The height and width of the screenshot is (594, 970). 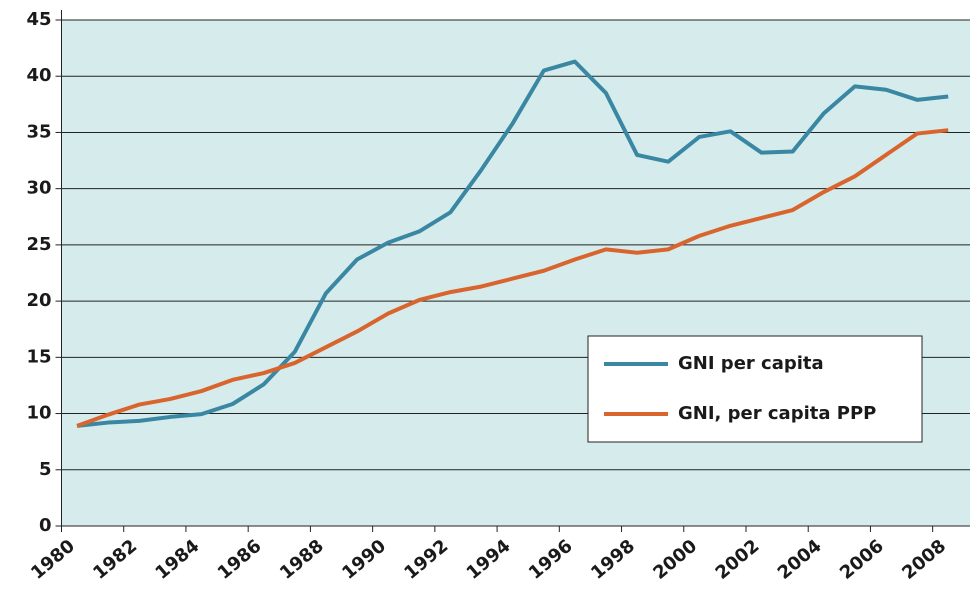 I want to click on x-tick-label: 2004, so click(x=800, y=560).